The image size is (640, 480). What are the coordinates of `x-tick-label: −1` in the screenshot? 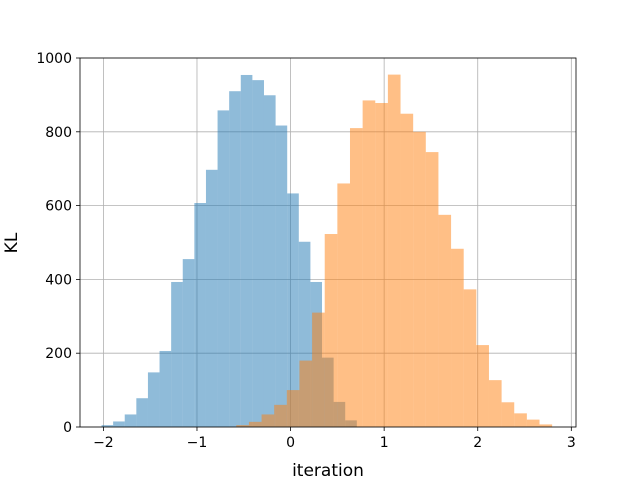 It's located at (197, 443).